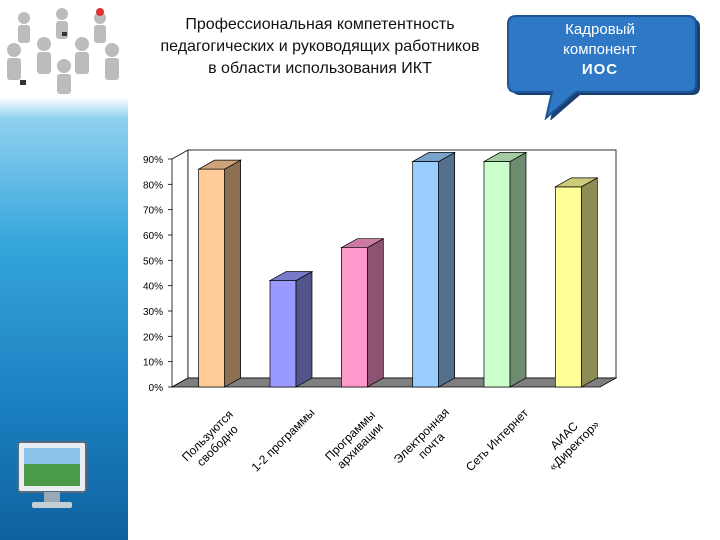 This screenshot has width=720, height=540. Describe the element at coordinates (518, 269) in the screenshot. I see `bar-5-side` at that location.